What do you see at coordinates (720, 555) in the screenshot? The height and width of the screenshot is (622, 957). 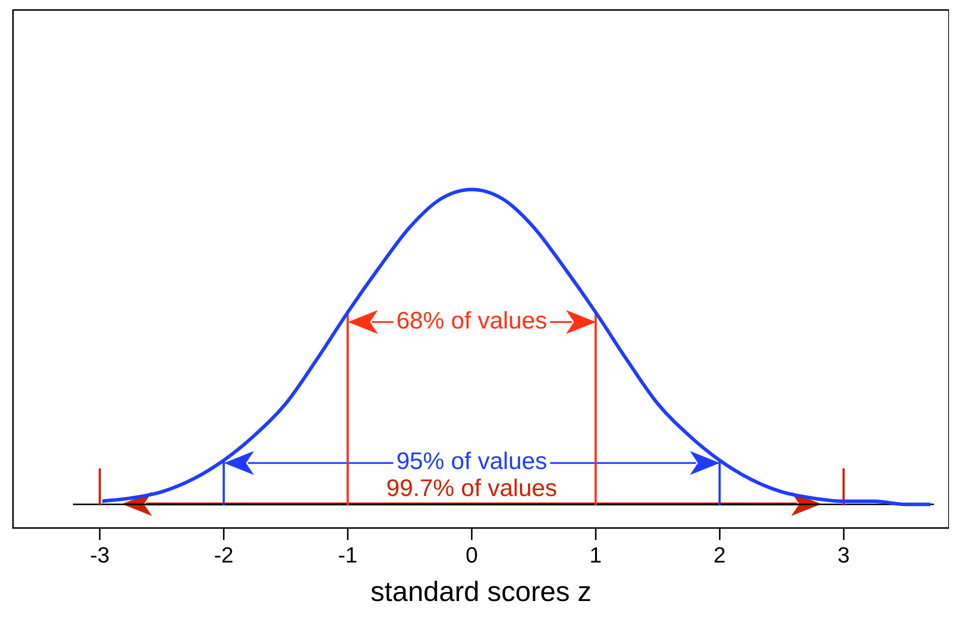 I see `x-tick-label: 2` at bounding box center [720, 555].